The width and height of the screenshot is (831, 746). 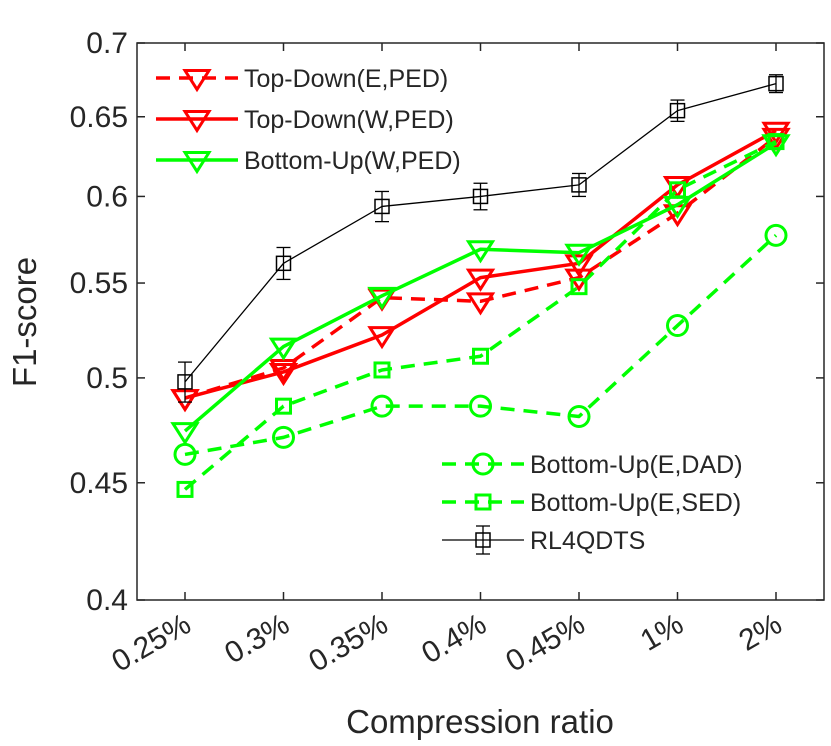 What do you see at coordinates (662, 632) in the screenshot?
I see `x-tick-label: 1%` at bounding box center [662, 632].